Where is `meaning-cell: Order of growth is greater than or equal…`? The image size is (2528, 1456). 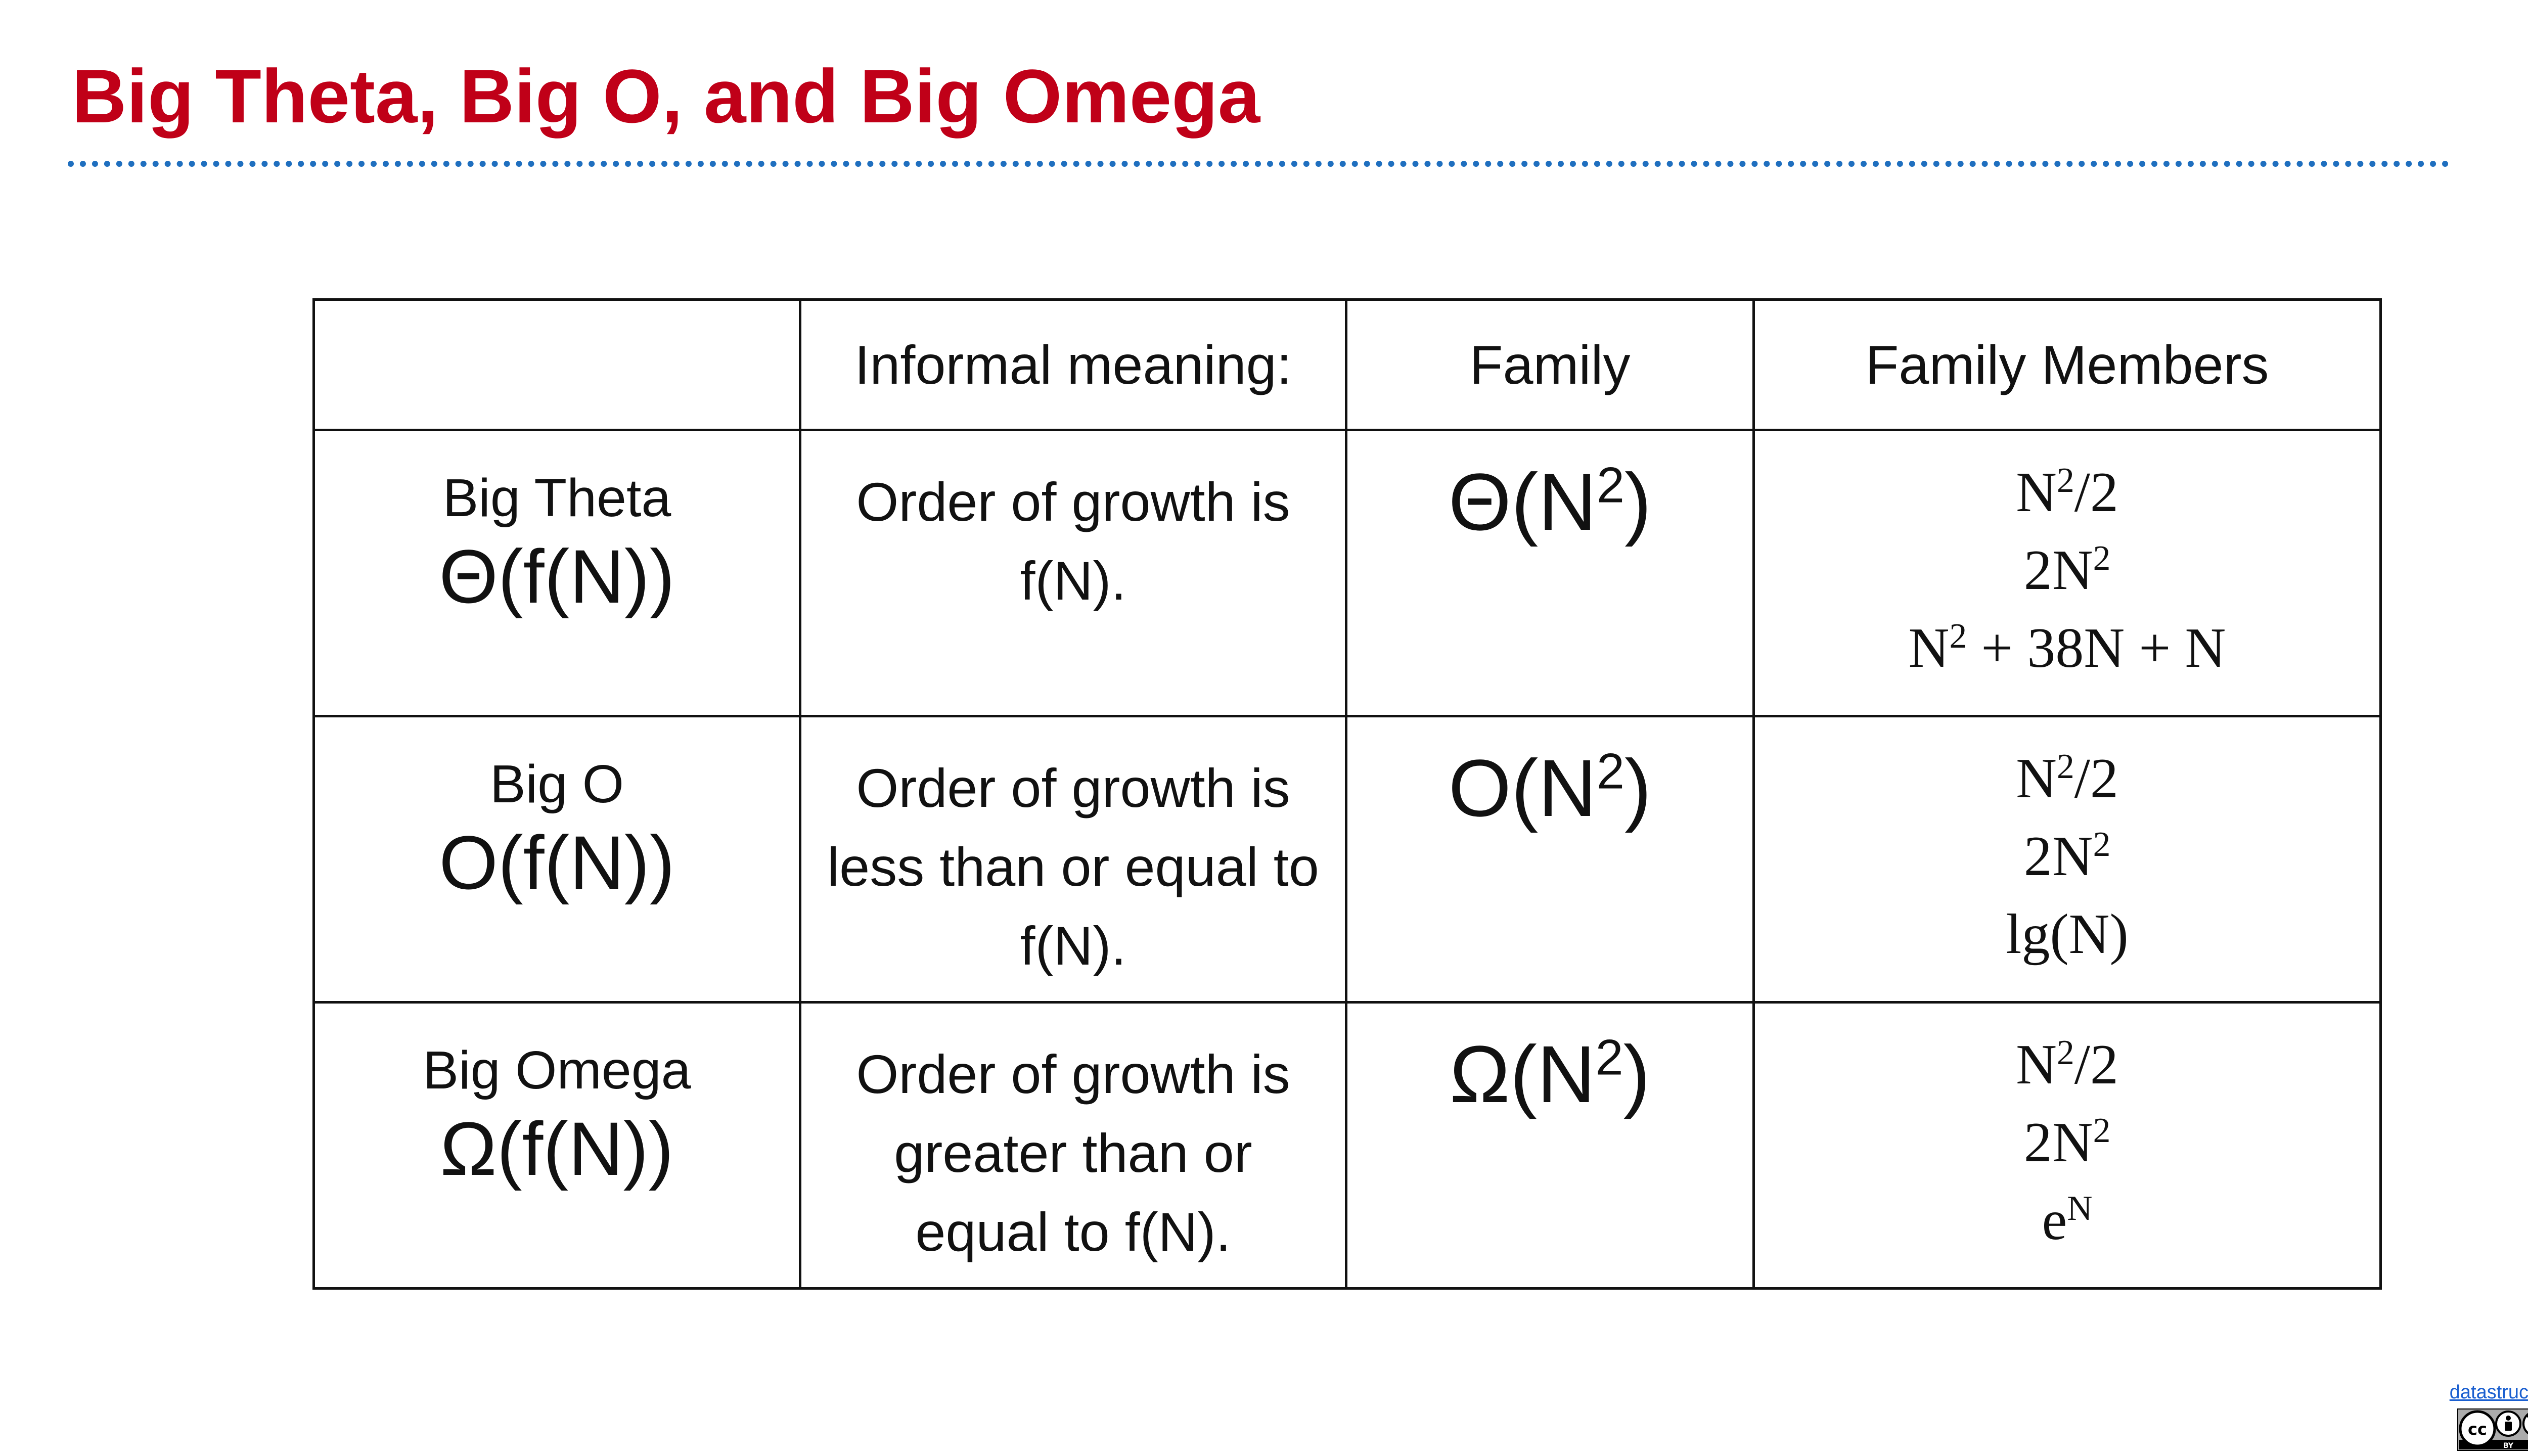 meaning-cell: Order of growth is greater than or equal… is located at coordinates (1073, 1145).